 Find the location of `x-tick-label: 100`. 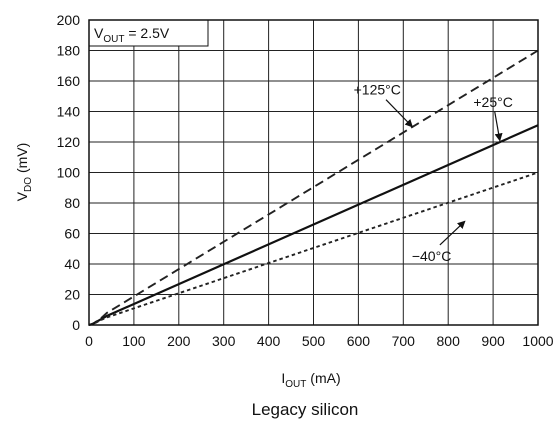

x-tick-label: 100 is located at coordinates (134, 341).